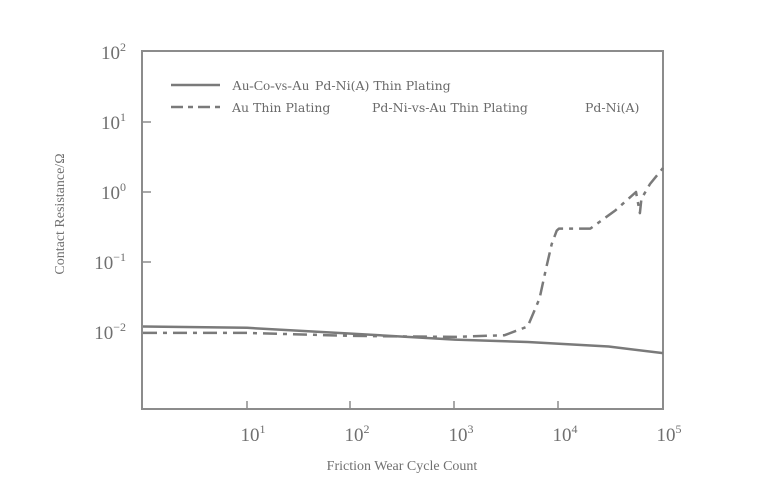 This screenshot has width=768, height=503. I want to click on x-axis-title: Friction Wear Cycle Count, so click(402, 466).